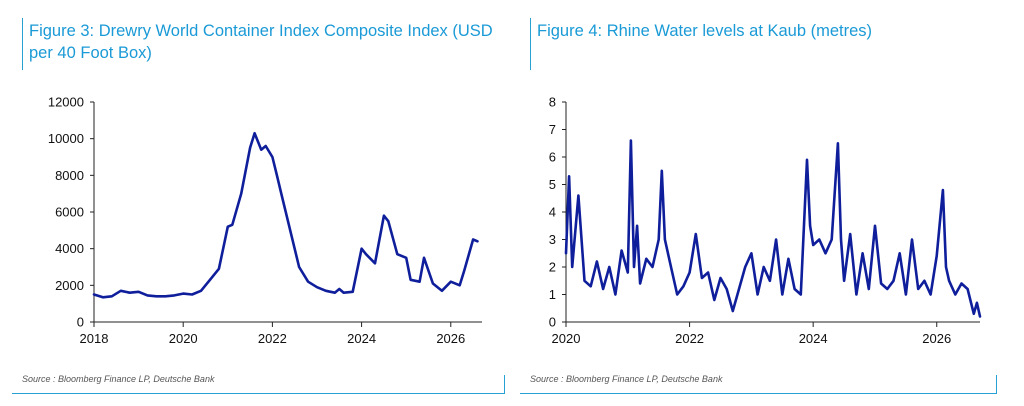 This screenshot has height=406, width=1024. I want to click on y-tick-label: 5, so click(552, 184).